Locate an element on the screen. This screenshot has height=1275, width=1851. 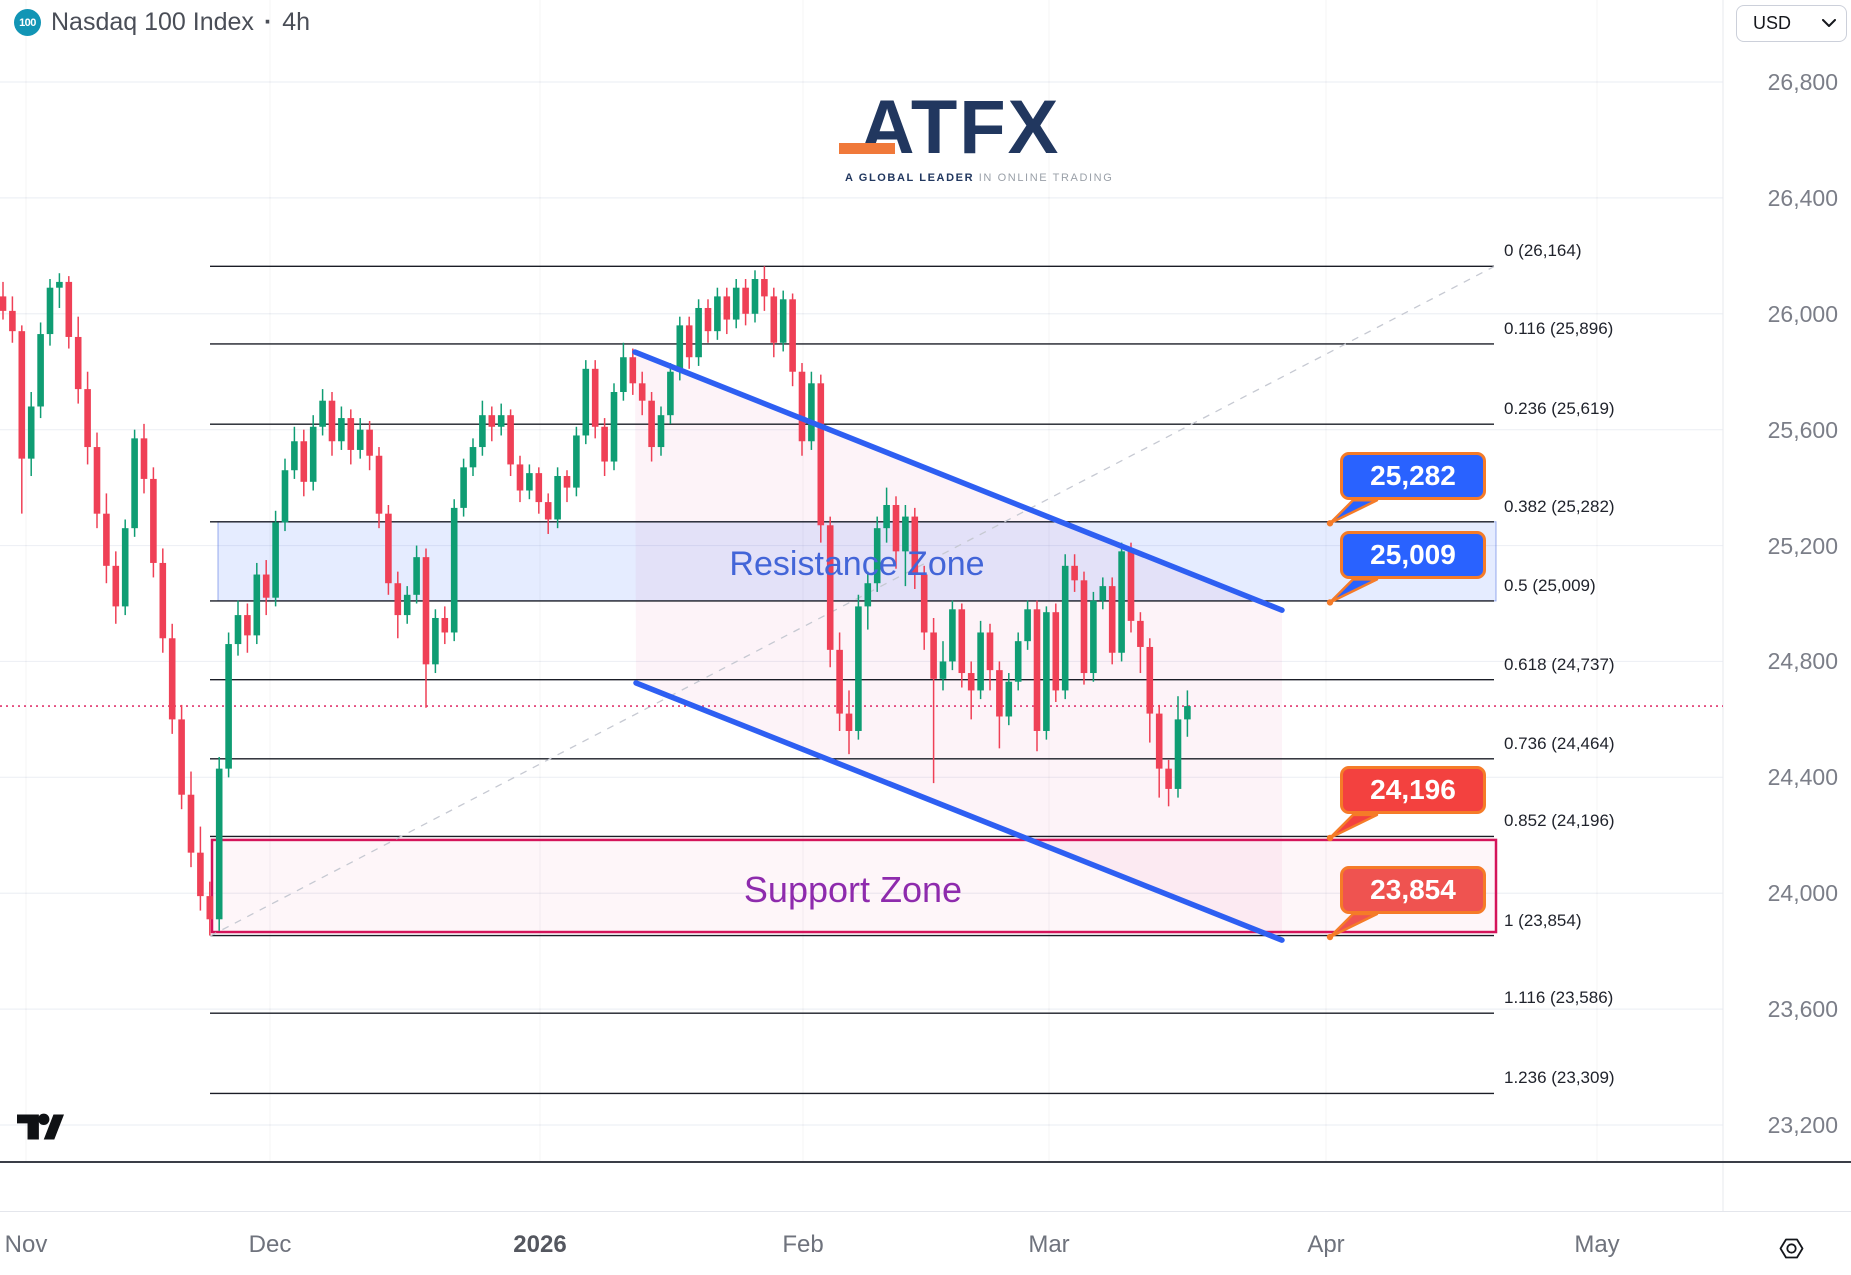
fib-level-label: 0.116 (25,896) is located at coordinates (1559, 328).